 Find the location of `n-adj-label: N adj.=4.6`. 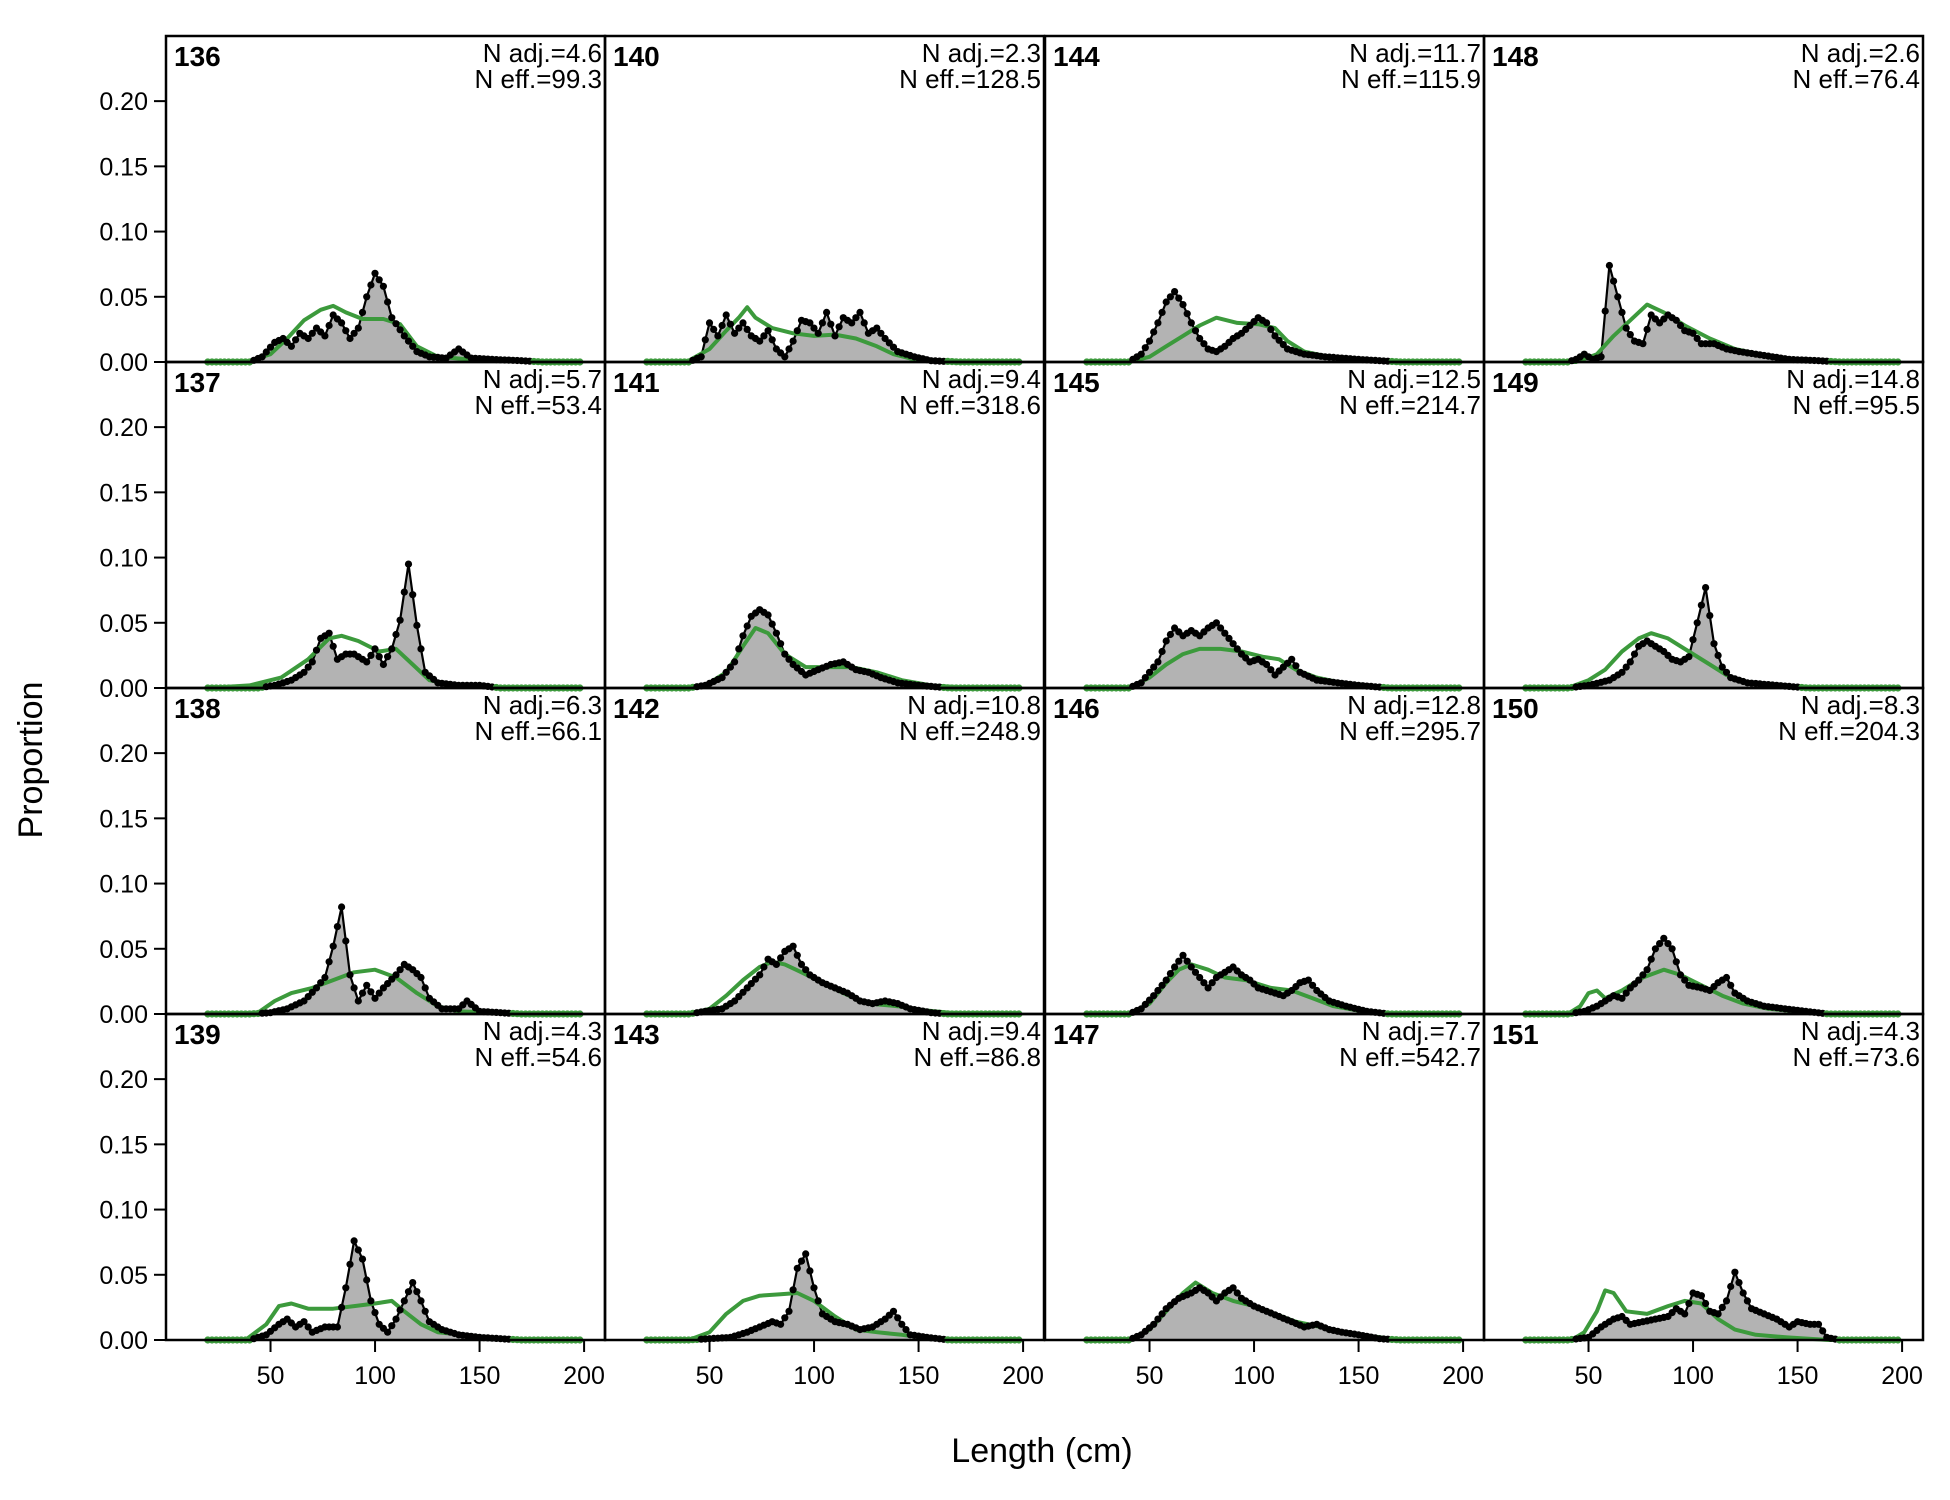

n-adj-label: N adj.=4.6 is located at coordinates (542, 53).